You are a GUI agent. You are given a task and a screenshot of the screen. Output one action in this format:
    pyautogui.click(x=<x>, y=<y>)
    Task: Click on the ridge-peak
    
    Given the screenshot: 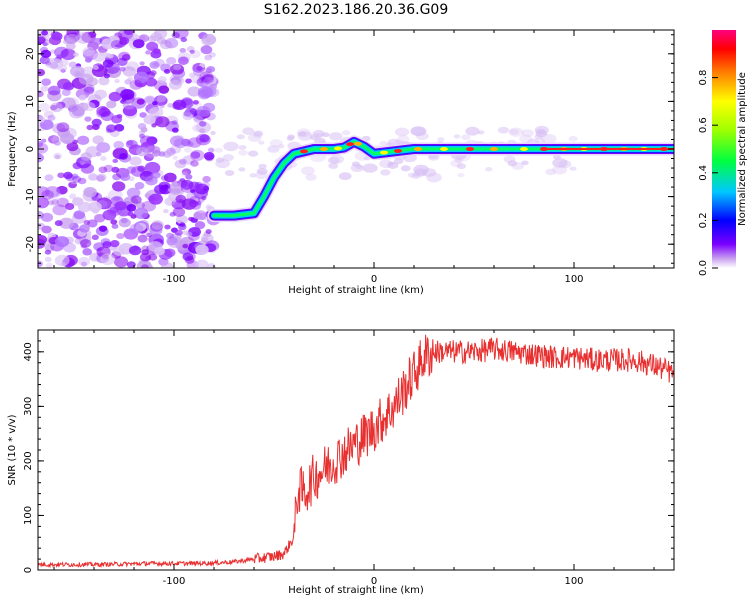 What is the action you would take?
    pyautogui.click(x=398, y=150)
    